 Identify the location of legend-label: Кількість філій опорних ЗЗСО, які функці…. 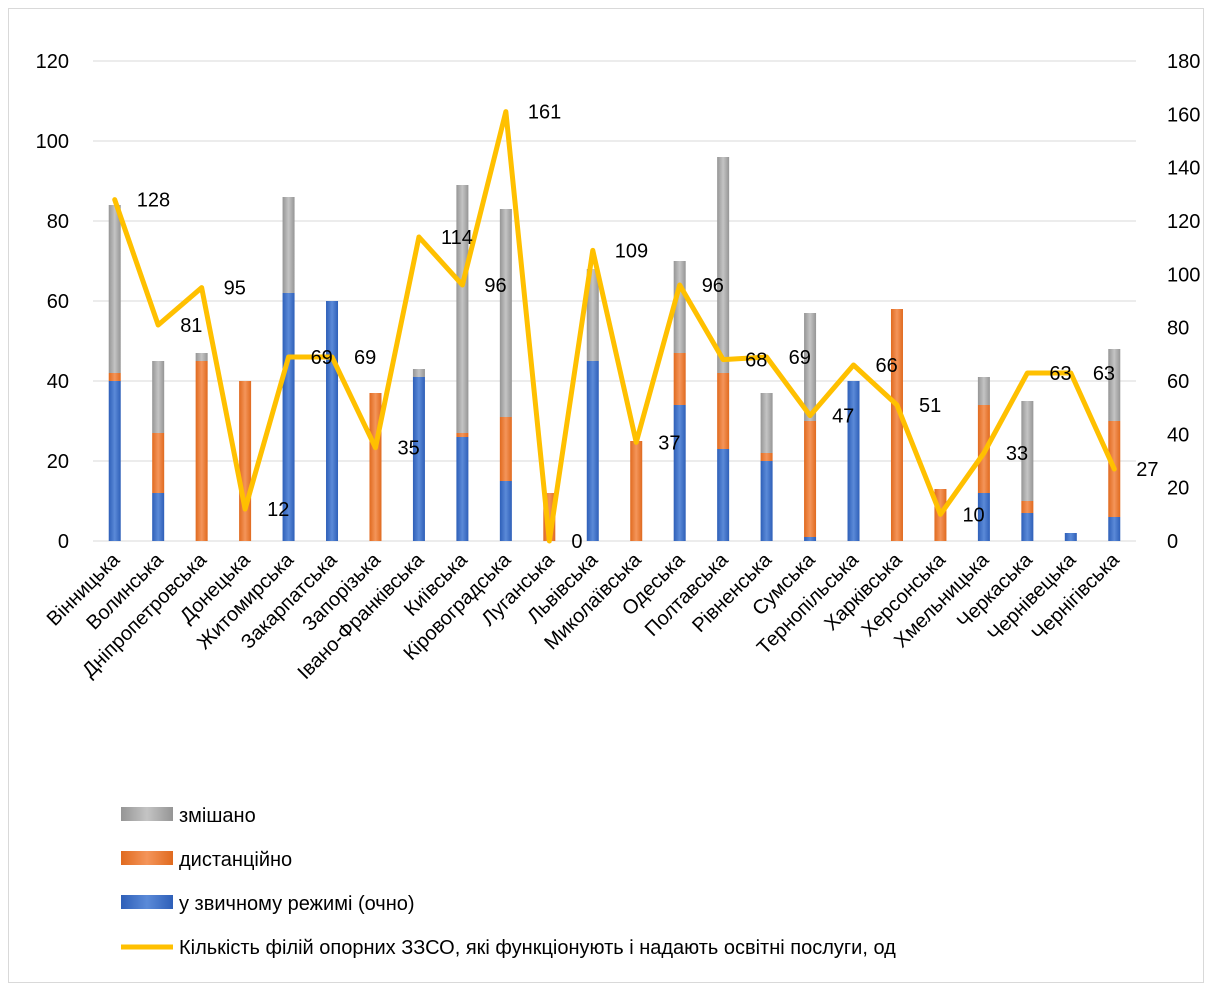
(537, 948).